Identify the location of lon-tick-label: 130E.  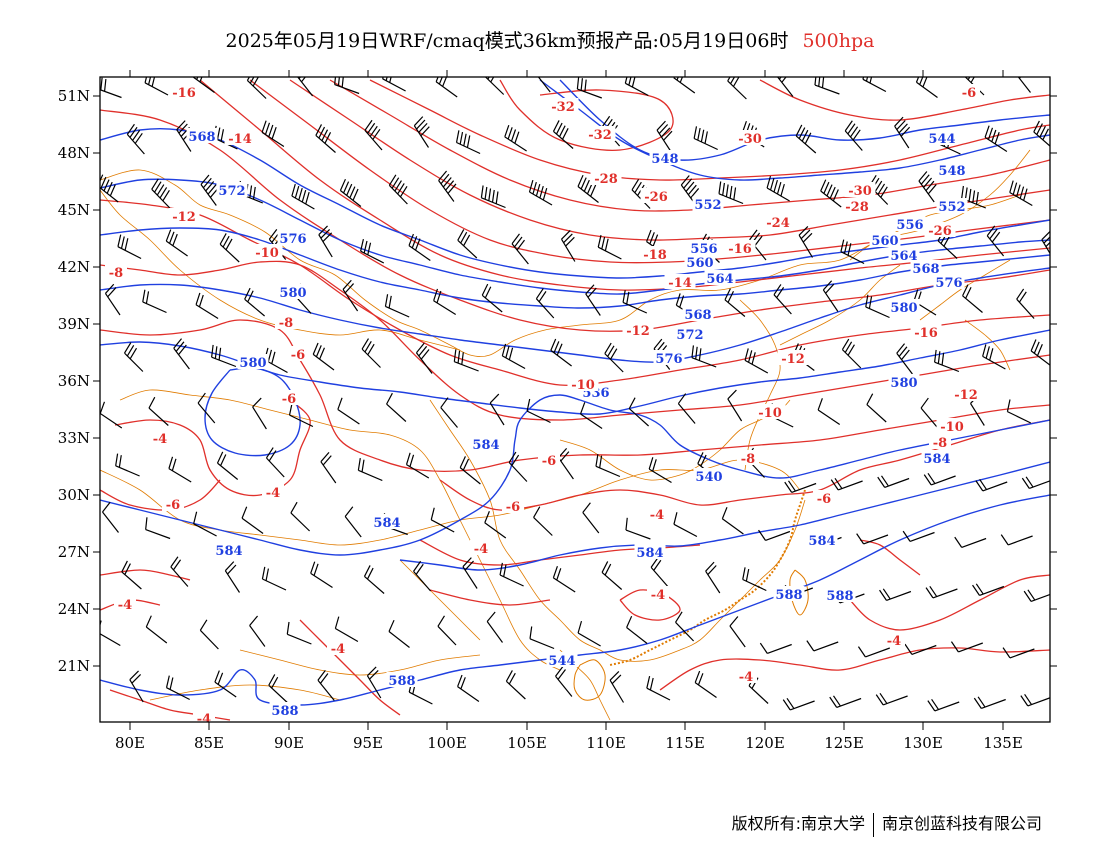
(923, 743).